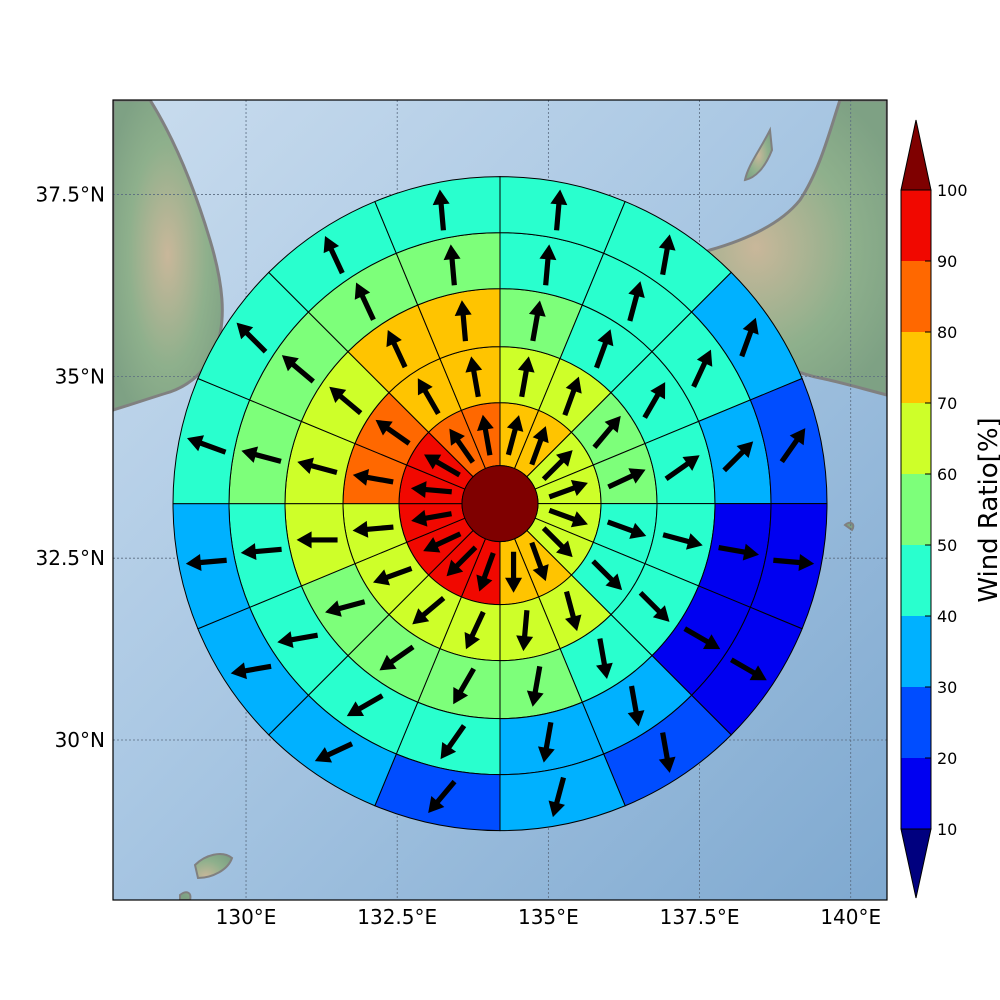 The height and width of the screenshot is (1000, 1000). I want to click on lon-tick-label: 137.5°E, so click(700, 917).